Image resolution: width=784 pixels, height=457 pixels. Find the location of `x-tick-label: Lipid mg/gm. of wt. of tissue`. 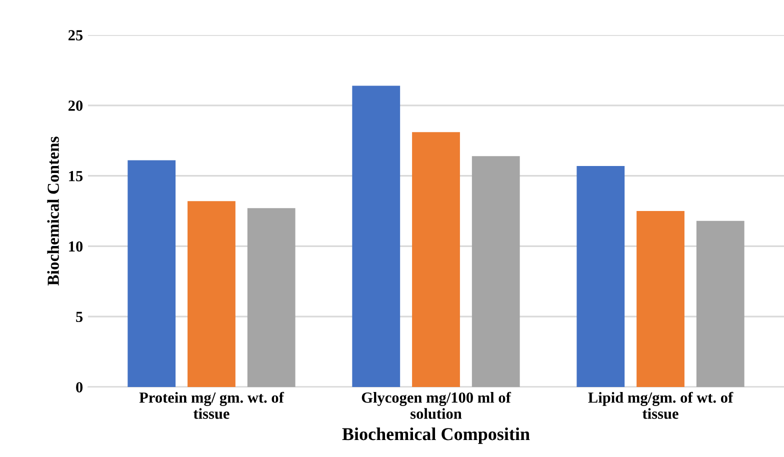

x-tick-label: Lipid mg/gm. of wt. of tissue is located at coordinates (661, 405).